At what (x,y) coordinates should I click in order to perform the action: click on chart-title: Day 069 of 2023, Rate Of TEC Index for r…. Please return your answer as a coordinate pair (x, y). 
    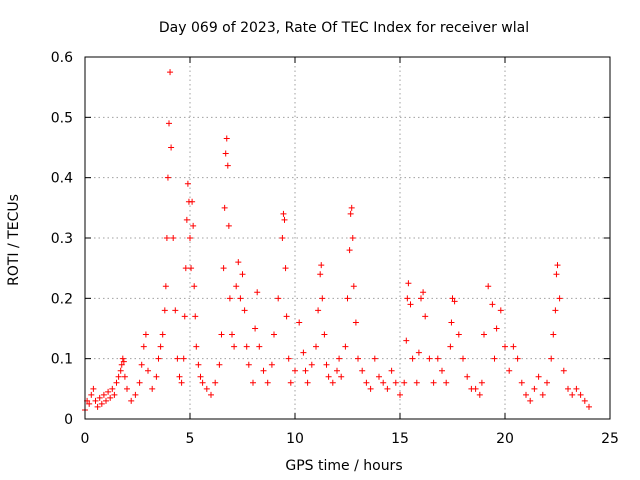
    Looking at the image, I should click on (344, 28).